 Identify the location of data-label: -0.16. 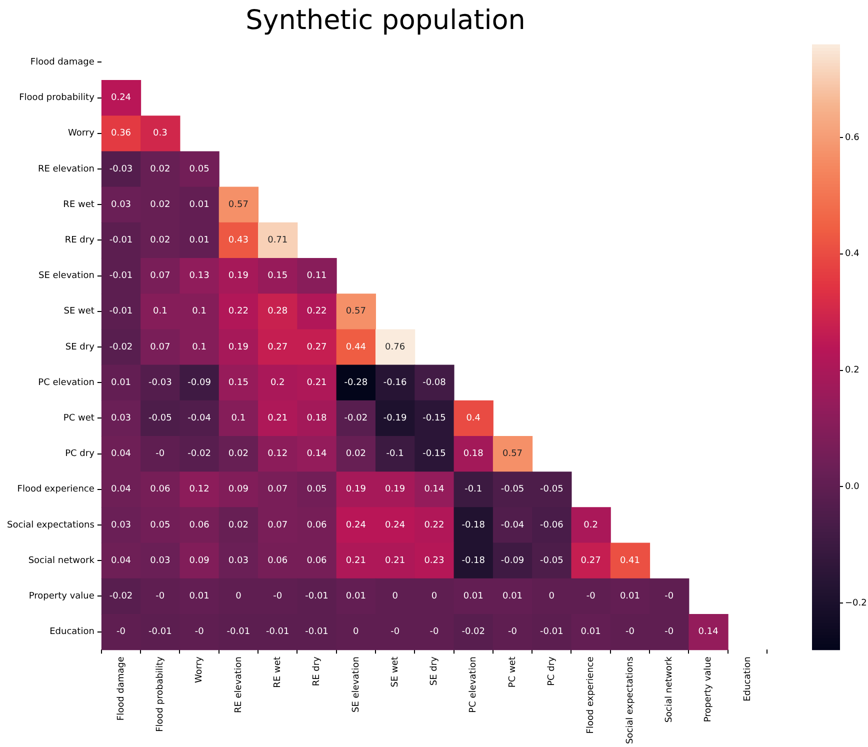
(395, 383).